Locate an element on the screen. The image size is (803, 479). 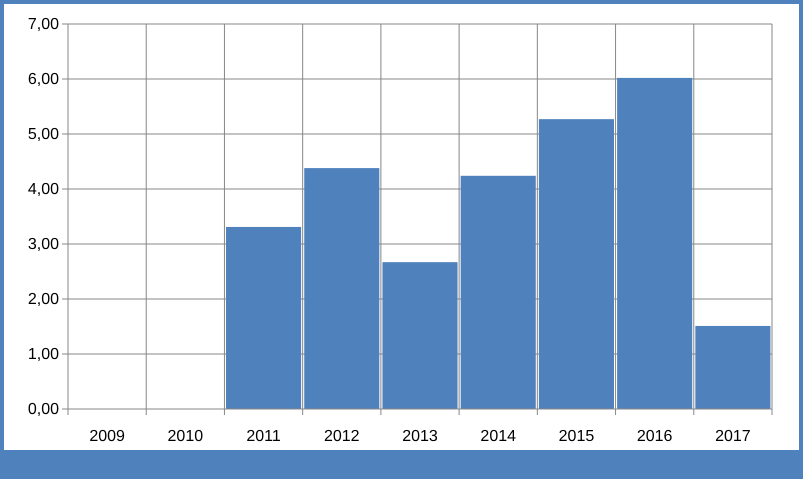
y-tick-label: 0,00 is located at coordinates (44, 409).